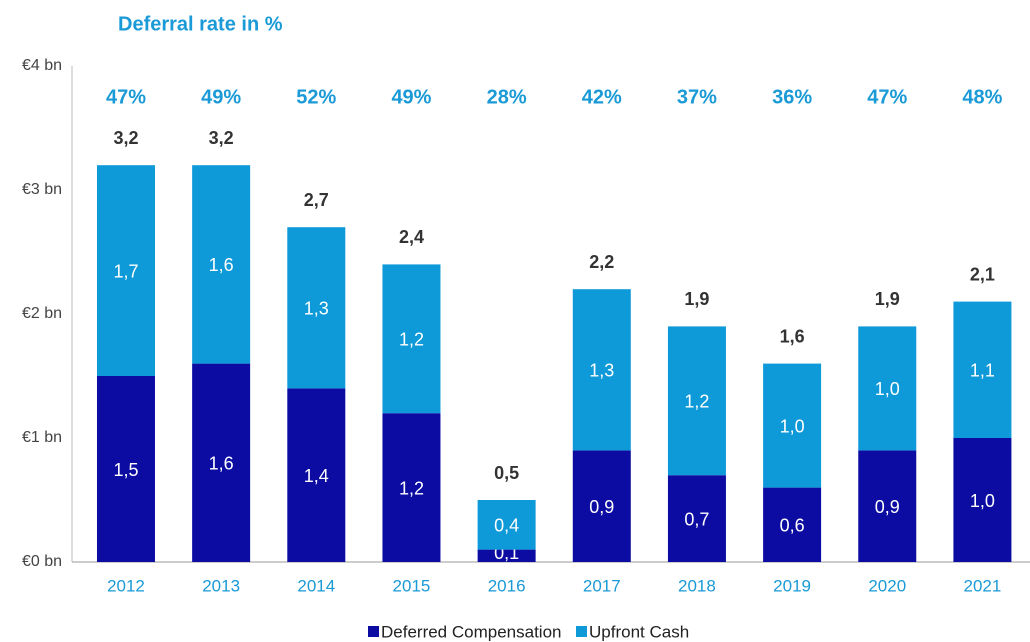  I want to click on y-tick-label: €3 bn, so click(42, 189).